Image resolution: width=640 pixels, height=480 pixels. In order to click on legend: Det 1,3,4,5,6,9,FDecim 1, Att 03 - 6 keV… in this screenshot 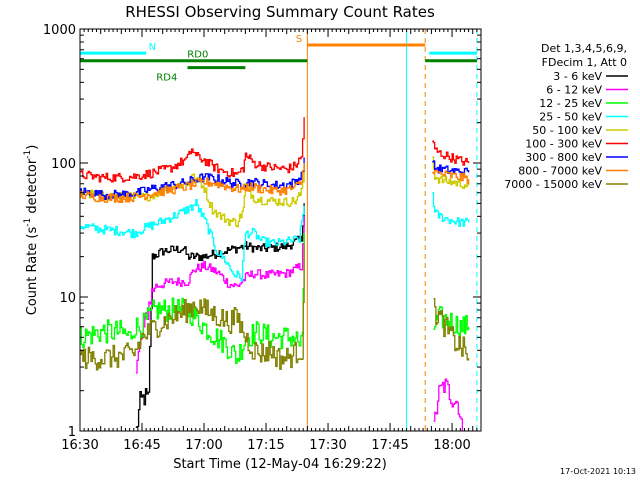, I will do `click(566, 116)`.